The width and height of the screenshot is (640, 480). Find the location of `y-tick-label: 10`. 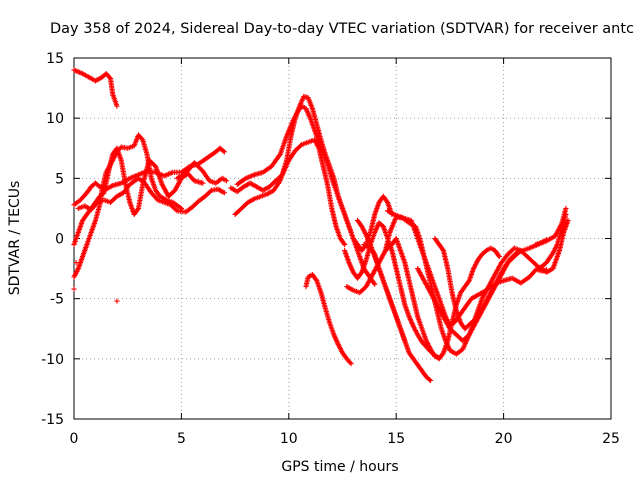

y-tick-label: 10 is located at coordinates (55, 119).